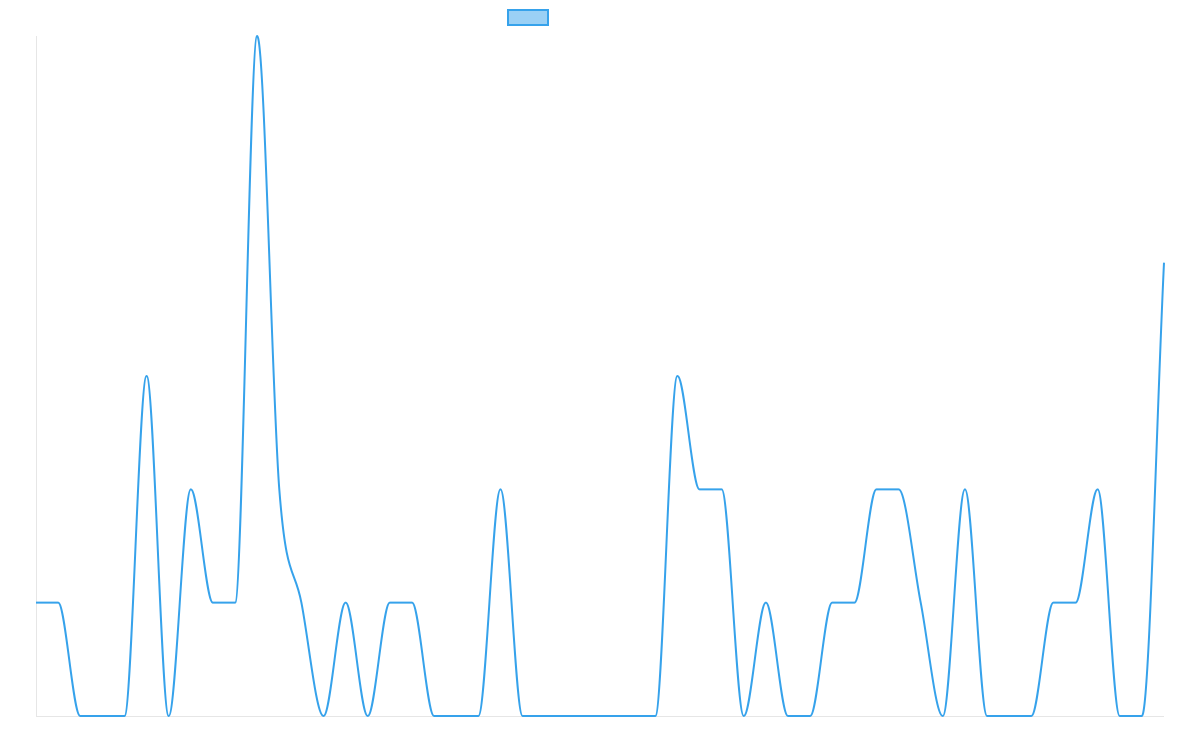 The image size is (1200, 750). I want to click on legend, so click(528, 17).